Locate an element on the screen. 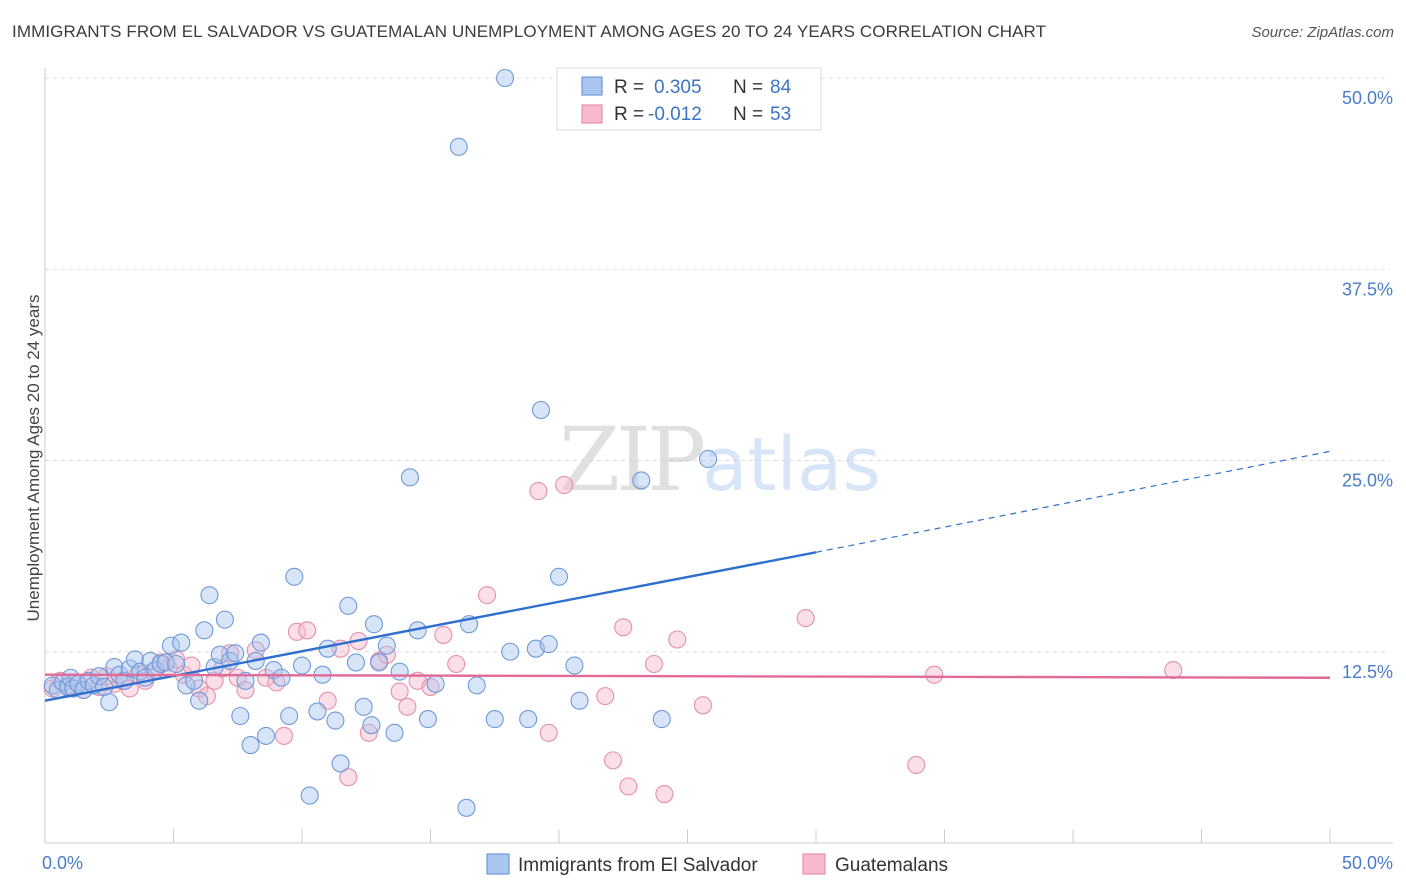 The image size is (1406, 892). legend-row2-n-value: 53 is located at coordinates (780, 114).